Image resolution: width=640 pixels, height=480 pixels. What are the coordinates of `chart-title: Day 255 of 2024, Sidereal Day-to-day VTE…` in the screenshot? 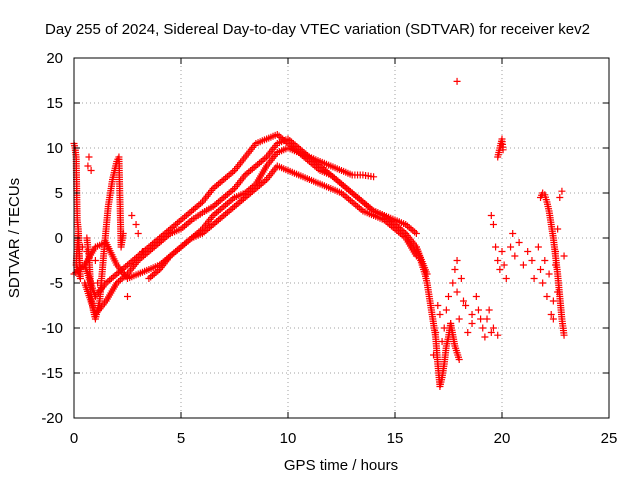 It's located at (317, 29).